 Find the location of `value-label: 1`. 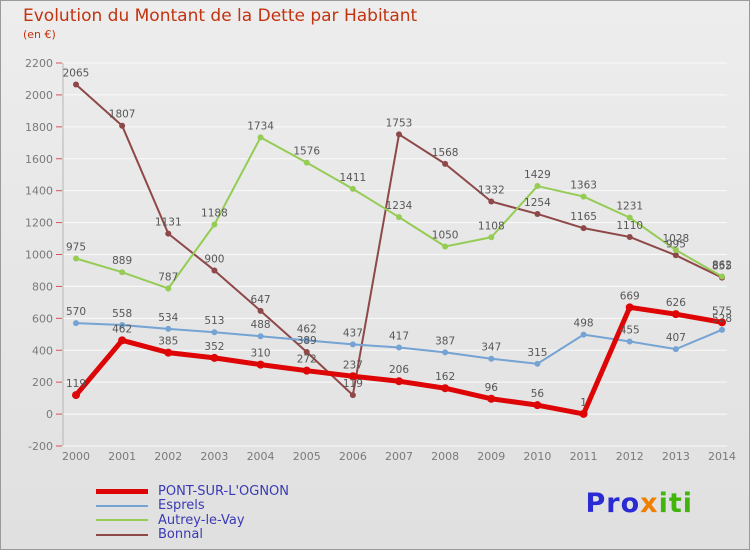

value-label: 1 is located at coordinates (583, 403).